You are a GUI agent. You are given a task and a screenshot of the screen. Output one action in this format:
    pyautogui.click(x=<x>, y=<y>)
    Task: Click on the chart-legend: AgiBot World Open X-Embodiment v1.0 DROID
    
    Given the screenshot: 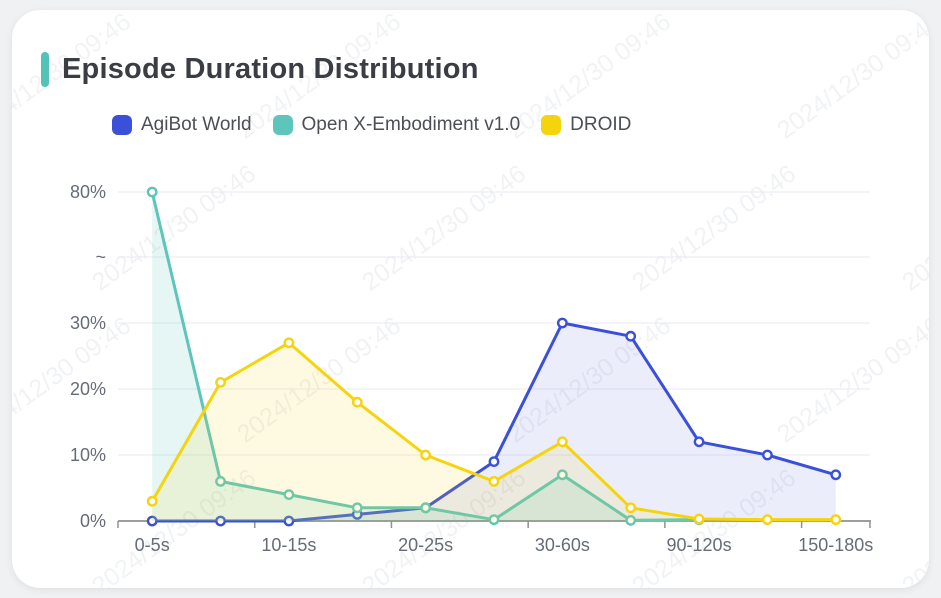 What is the action you would take?
    pyautogui.click(x=371, y=125)
    